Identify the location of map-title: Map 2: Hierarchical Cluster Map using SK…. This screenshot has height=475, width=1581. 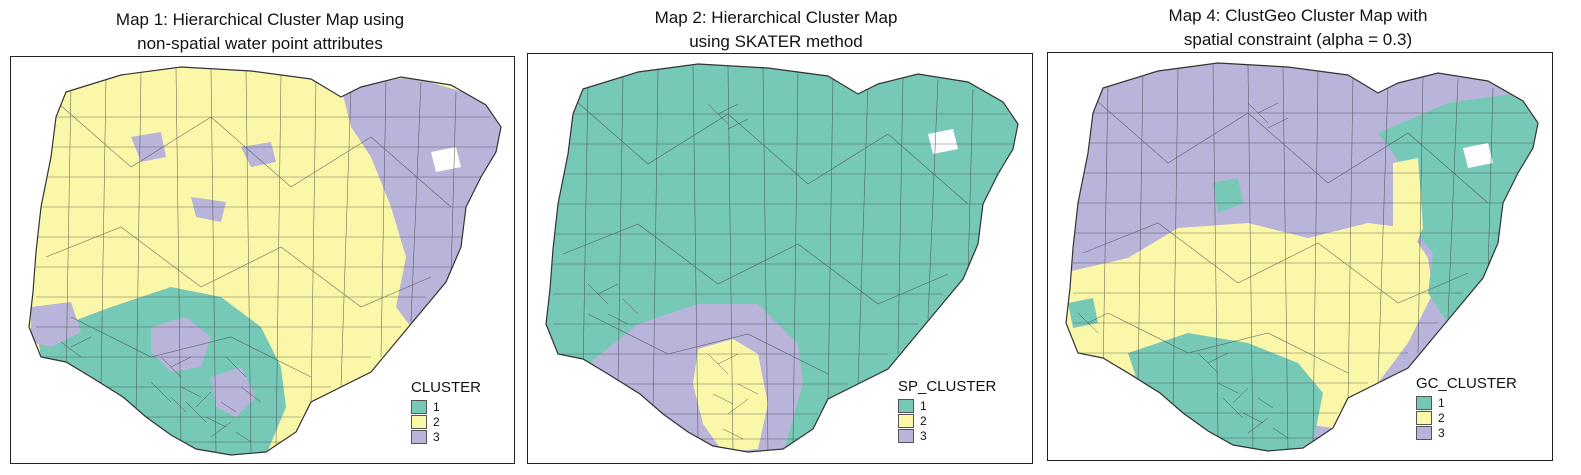
(776, 29).